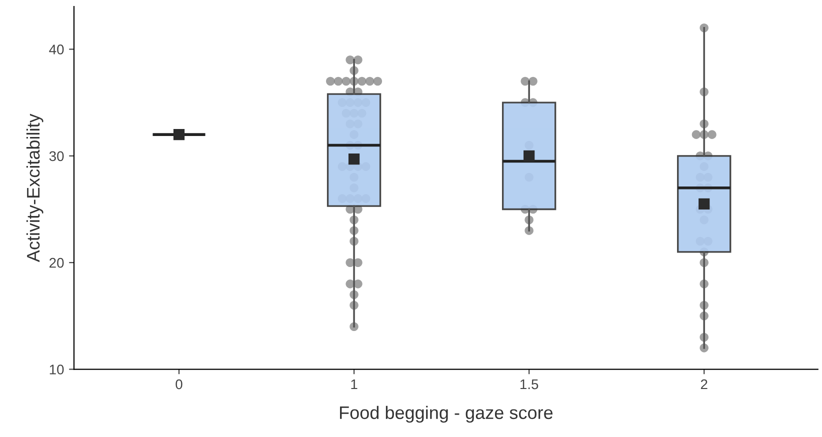  What do you see at coordinates (704, 384) in the screenshot?
I see `x-tick-label: 2` at bounding box center [704, 384].